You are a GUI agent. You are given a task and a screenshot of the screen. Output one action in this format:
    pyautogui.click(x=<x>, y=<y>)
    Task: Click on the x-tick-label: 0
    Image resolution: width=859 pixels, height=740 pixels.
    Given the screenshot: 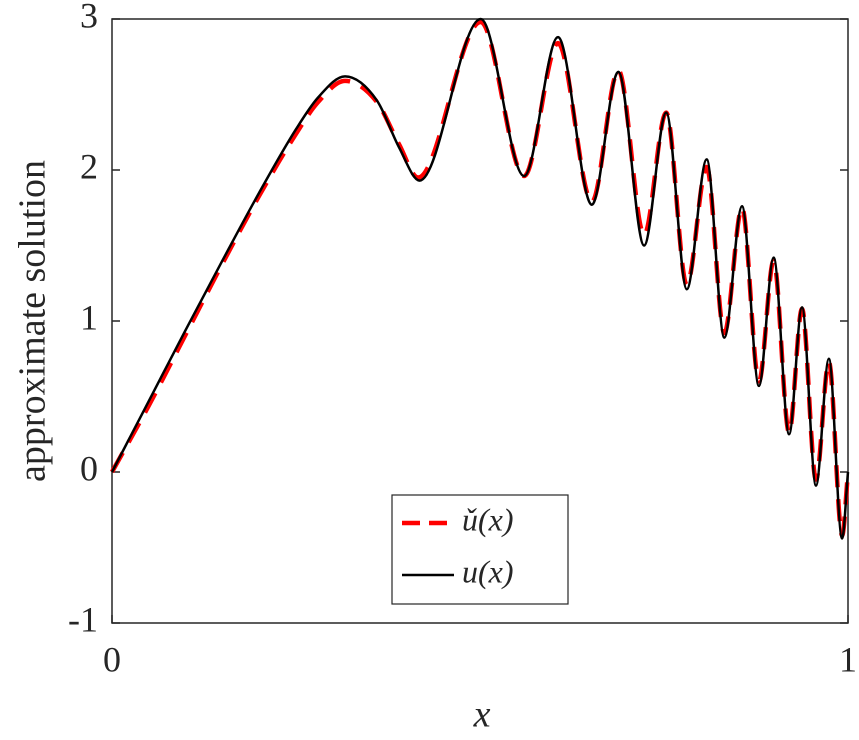 What is the action you would take?
    pyautogui.click(x=112, y=659)
    